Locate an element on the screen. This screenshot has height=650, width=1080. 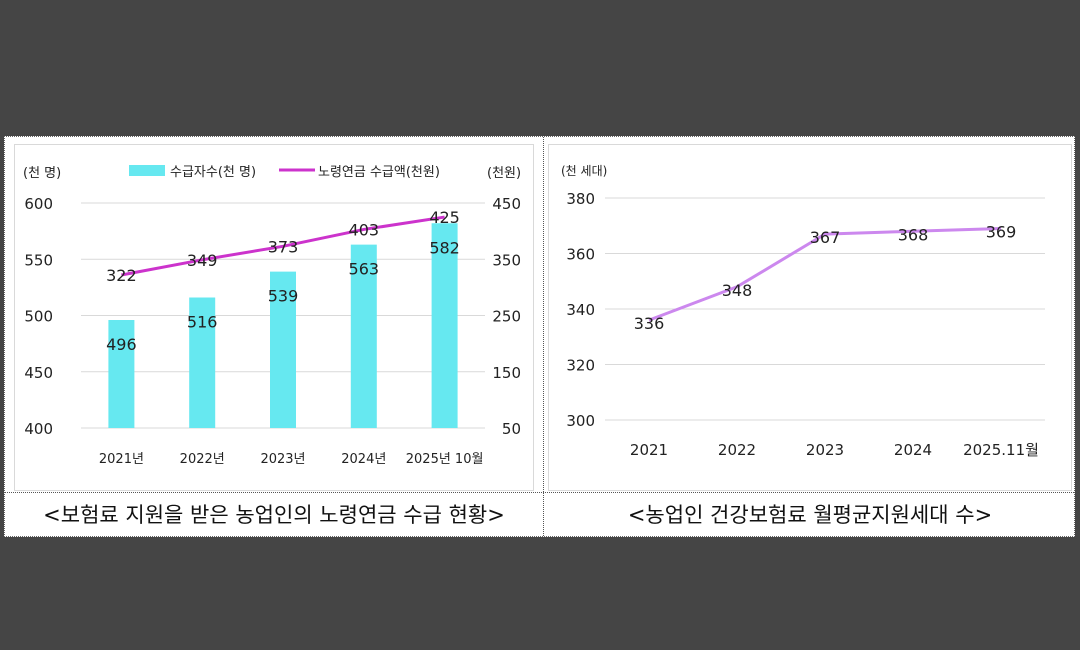
x-tick-label: 2021 is located at coordinates (649, 450).